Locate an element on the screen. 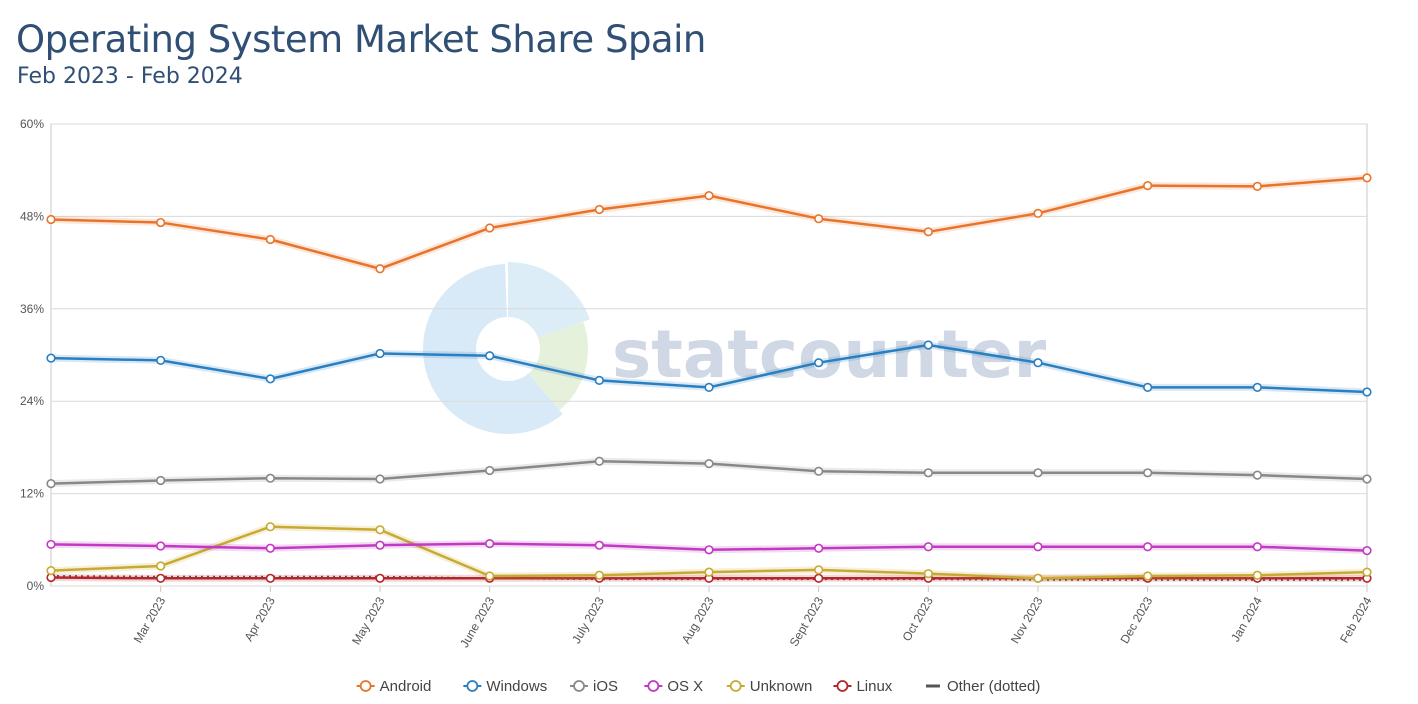  legend-label: Android is located at coordinates (406, 686).